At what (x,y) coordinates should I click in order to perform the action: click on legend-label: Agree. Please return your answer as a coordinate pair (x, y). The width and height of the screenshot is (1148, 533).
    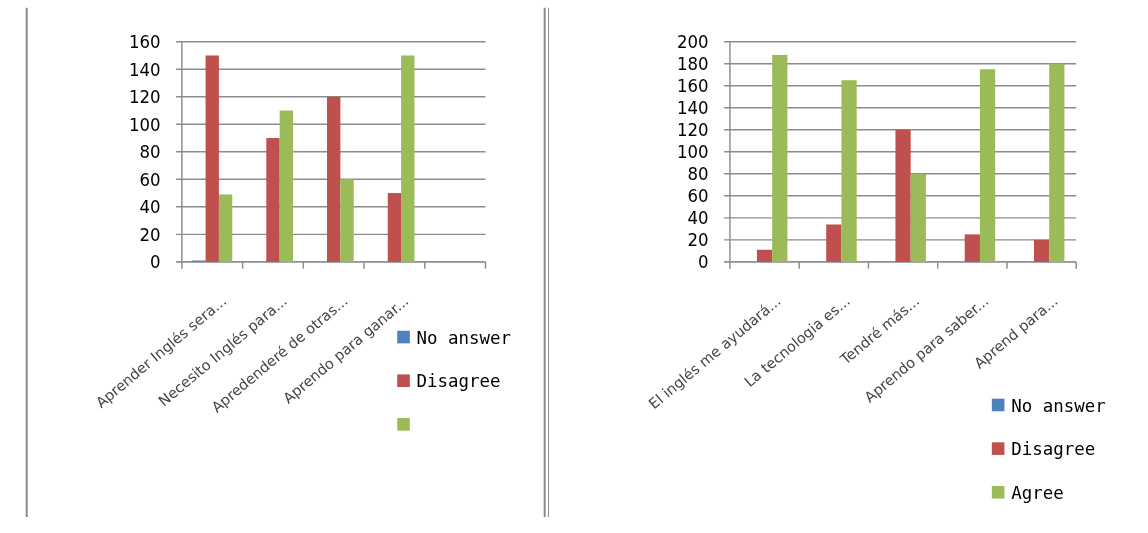
    Looking at the image, I should click on (1037, 492).